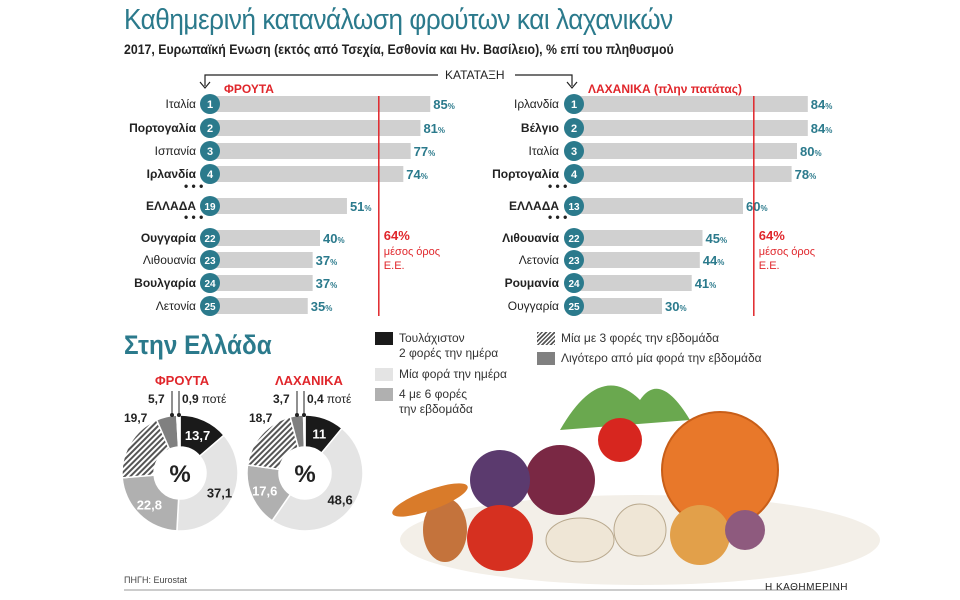 The image size is (960, 600). Describe the element at coordinates (444, 104) in the screenshot. I see `value-label: 85%` at that location.